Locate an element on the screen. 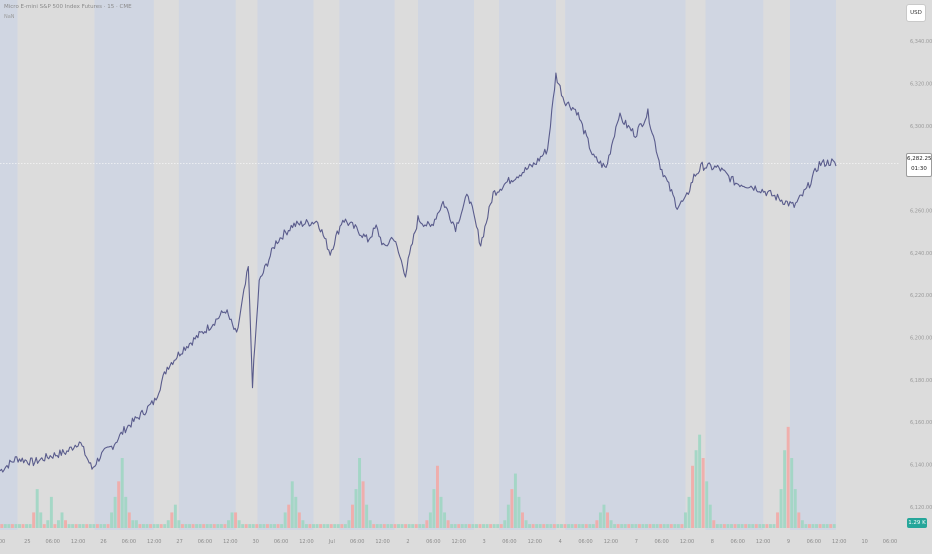 This screenshot has width=932, height=554. y-tick-label: 6,340.00 is located at coordinates (921, 42).